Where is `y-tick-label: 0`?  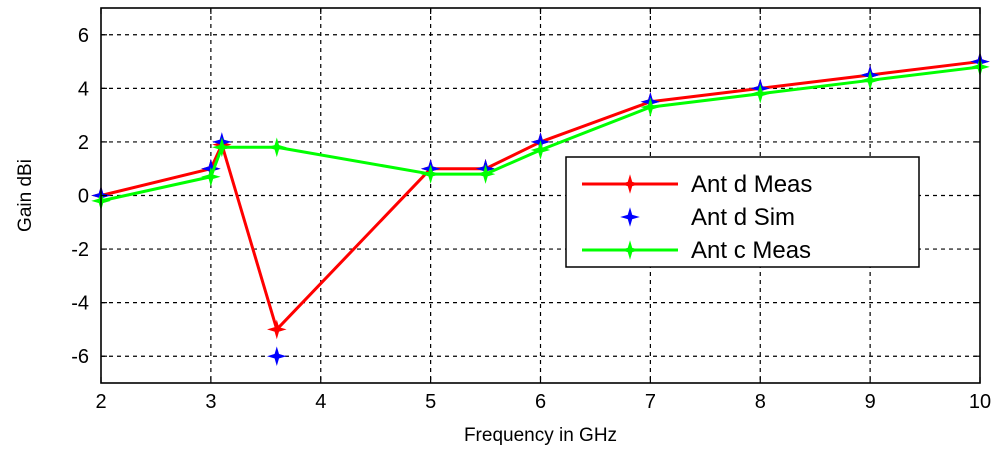 y-tick-label: 0 is located at coordinates (83, 197).